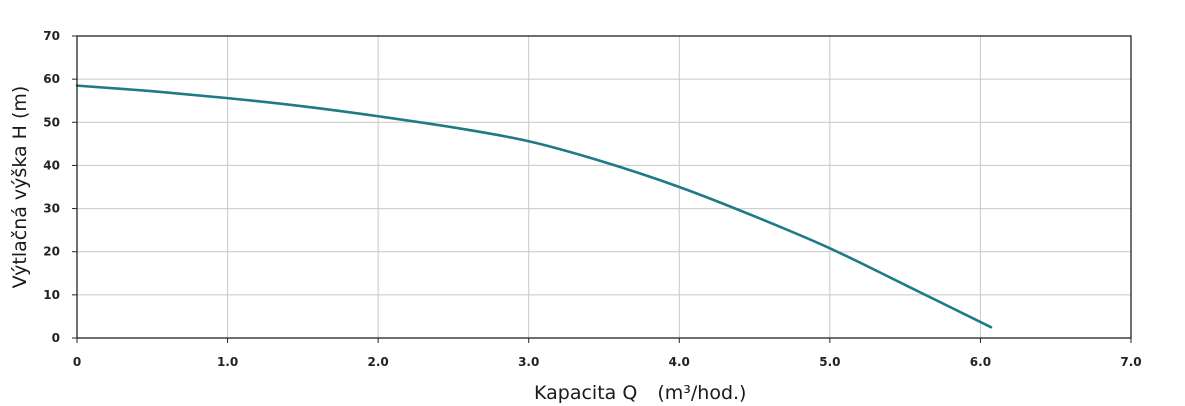 The width and height of the screenshot is (1185, 406). Describe the element at coordinates (51, 36) in the screenshot. I see `y-tick-label: 70` at that location.